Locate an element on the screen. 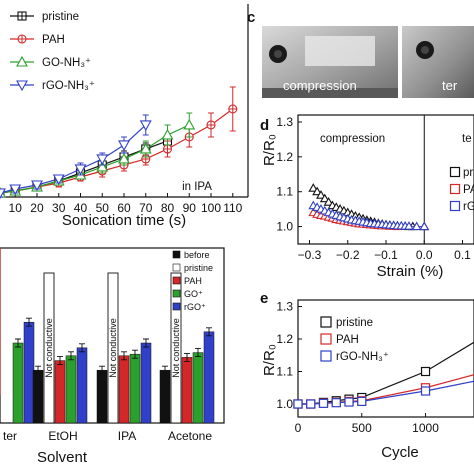  x-tick-label: 80 is located at coordinates (168, 208).